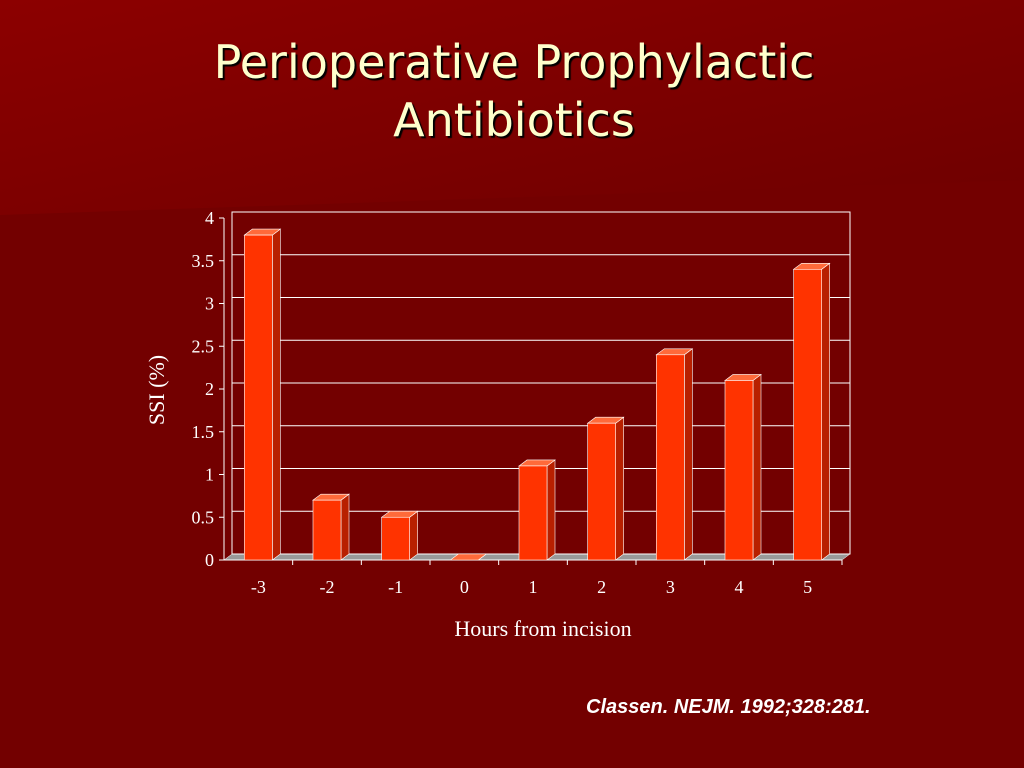 The width and height of the screenshot is (1024, 768). Describe the element at coordinates (807, 587) in the screenshot. I see `x-tick-label: 5` at that location.